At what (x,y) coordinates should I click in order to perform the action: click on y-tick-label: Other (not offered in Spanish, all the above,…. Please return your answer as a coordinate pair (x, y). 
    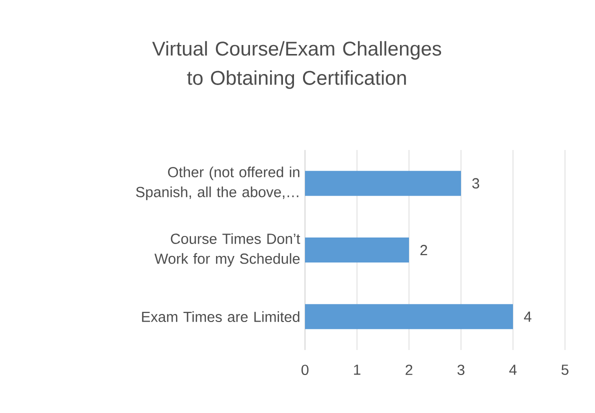
    Looking at the image, I should click on (218, 183).